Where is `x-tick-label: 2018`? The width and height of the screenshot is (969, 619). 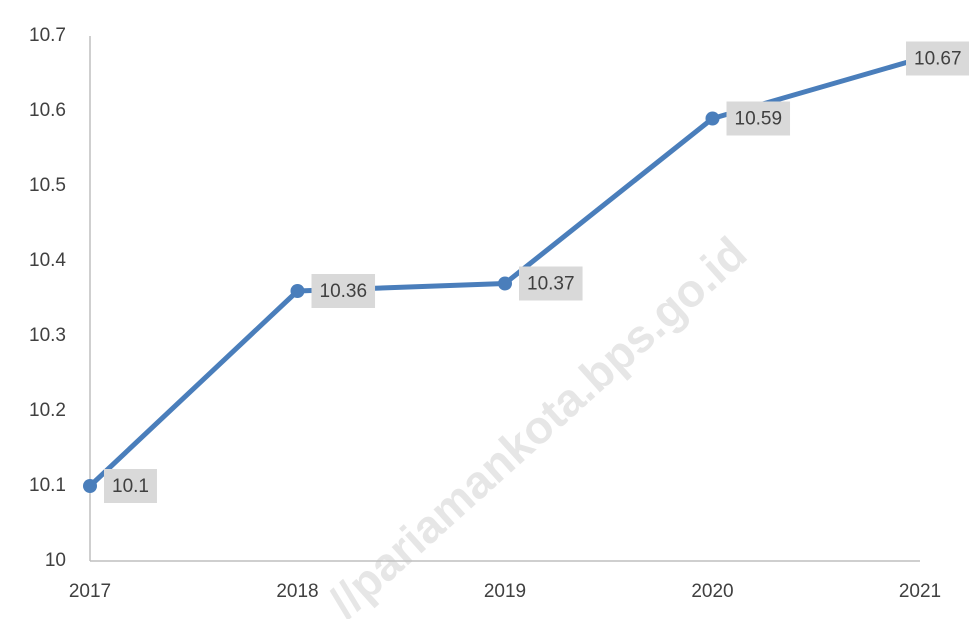 x-tick-label: 2018 is located at coordinates (297, 591).